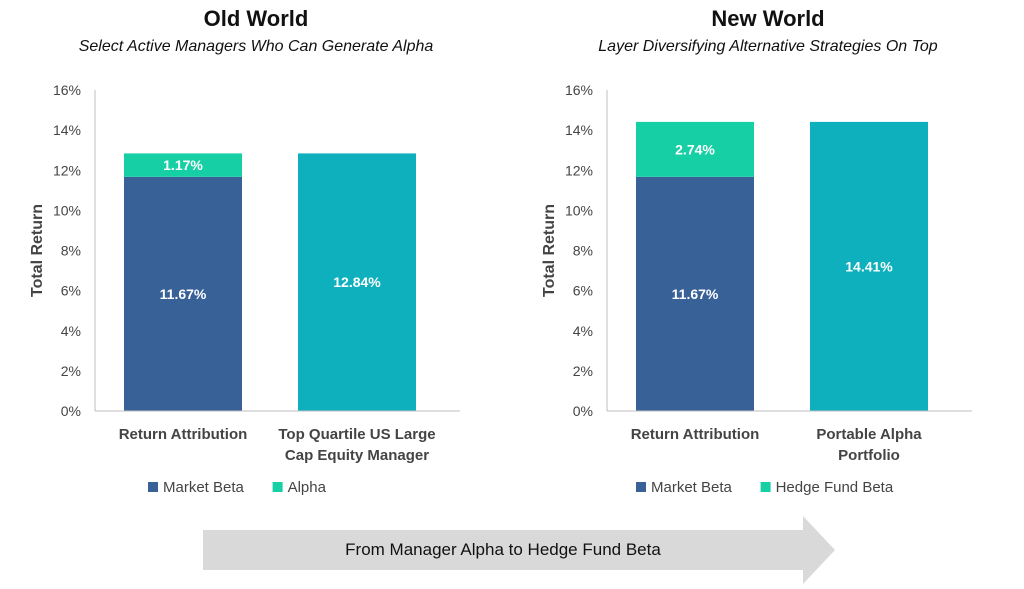 The height and width of the screenshot is (589, 1024). I want to click on legend-label: Hedge Fund Beta, so click(835, 487).